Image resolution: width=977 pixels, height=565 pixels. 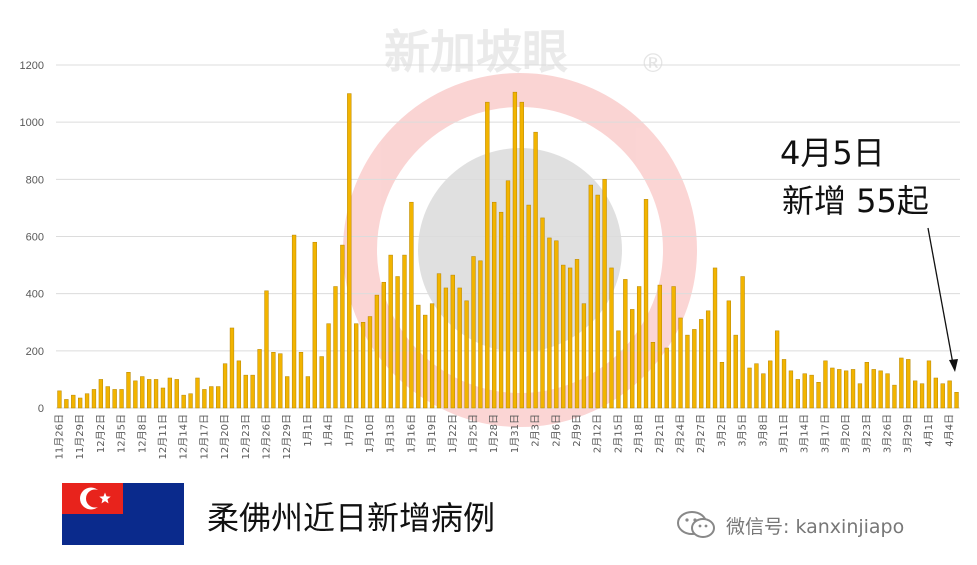 I want to click on x-tick-label: 1月19日, so click(x=432, y=433).